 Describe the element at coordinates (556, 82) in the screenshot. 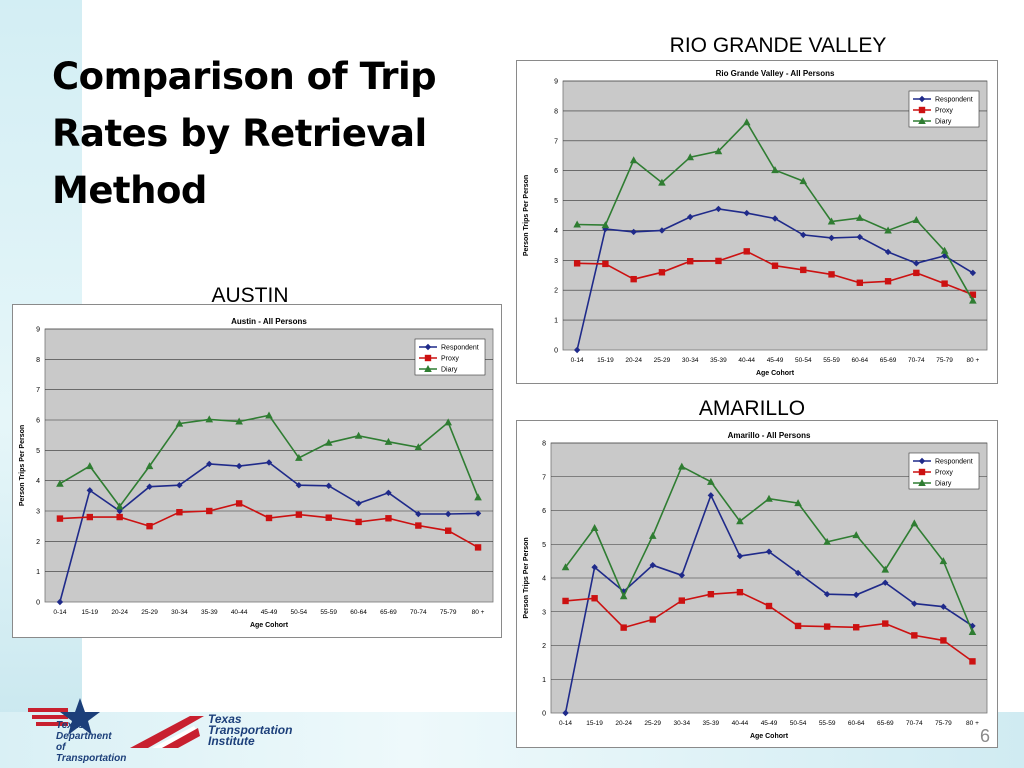

I see `y-tick-label: 9` at that location.